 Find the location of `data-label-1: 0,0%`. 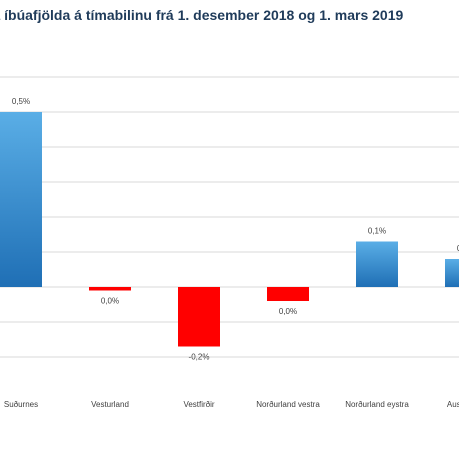

data-label-1: 0,0% is located at coordinates (110, 301).